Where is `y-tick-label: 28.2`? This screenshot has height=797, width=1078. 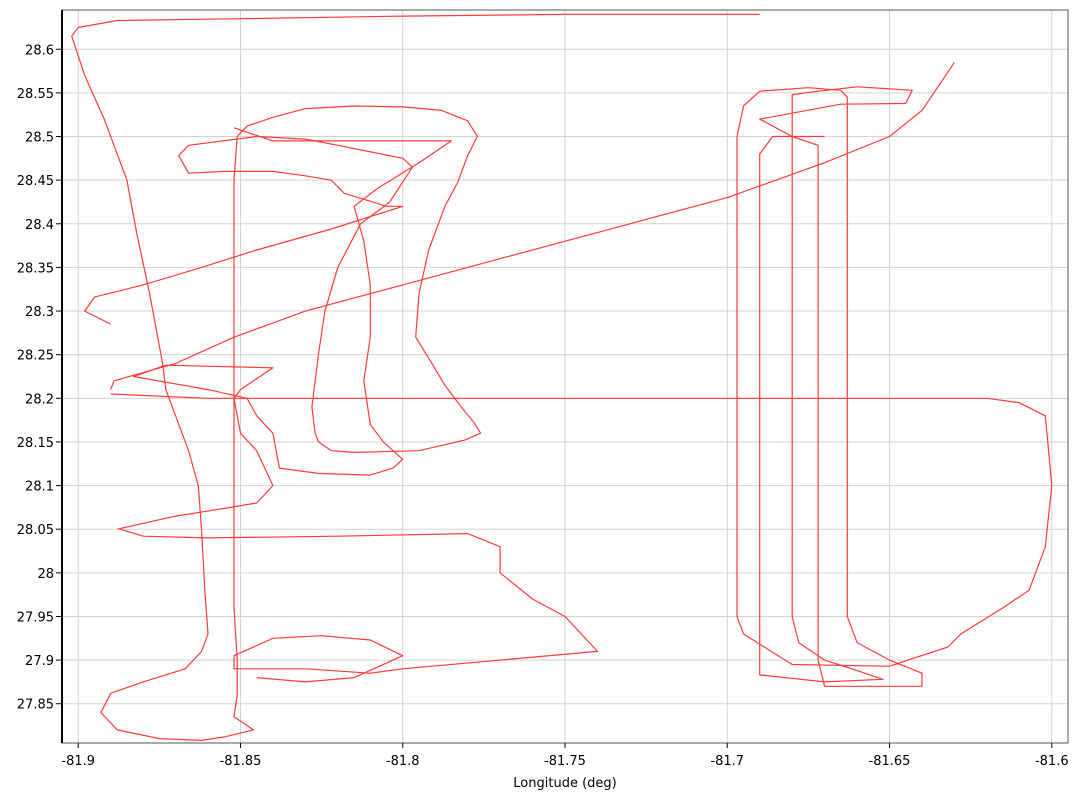 y-tick-label: 28.2 is located at coordinates (39, 399).